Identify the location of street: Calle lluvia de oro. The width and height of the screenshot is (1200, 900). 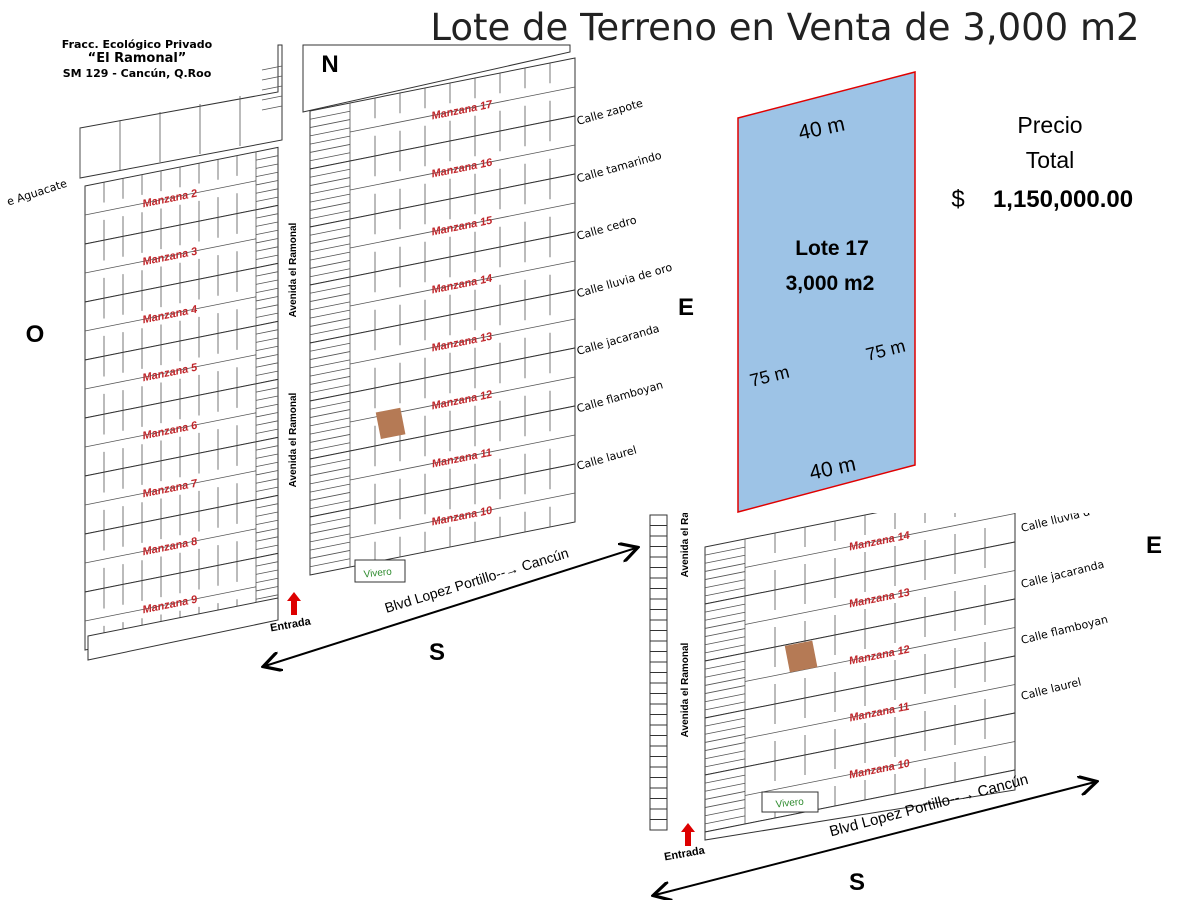
(624, 281).